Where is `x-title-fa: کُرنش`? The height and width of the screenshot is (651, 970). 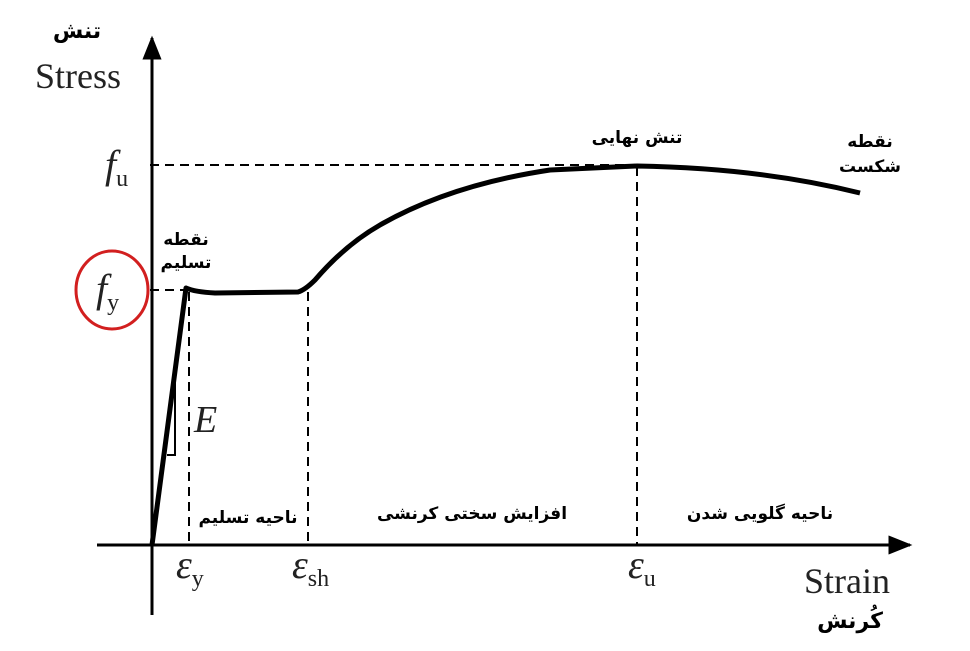
x-title-fa: کُرنش is located at coordinates (850, 619).